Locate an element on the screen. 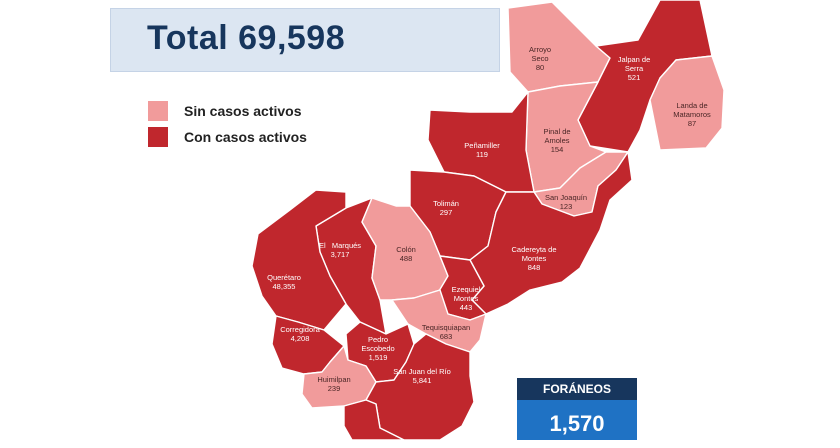 This screenshot has width=840, height=448. legend-item-active: Con casos activos is located at coordinates (227, 137).